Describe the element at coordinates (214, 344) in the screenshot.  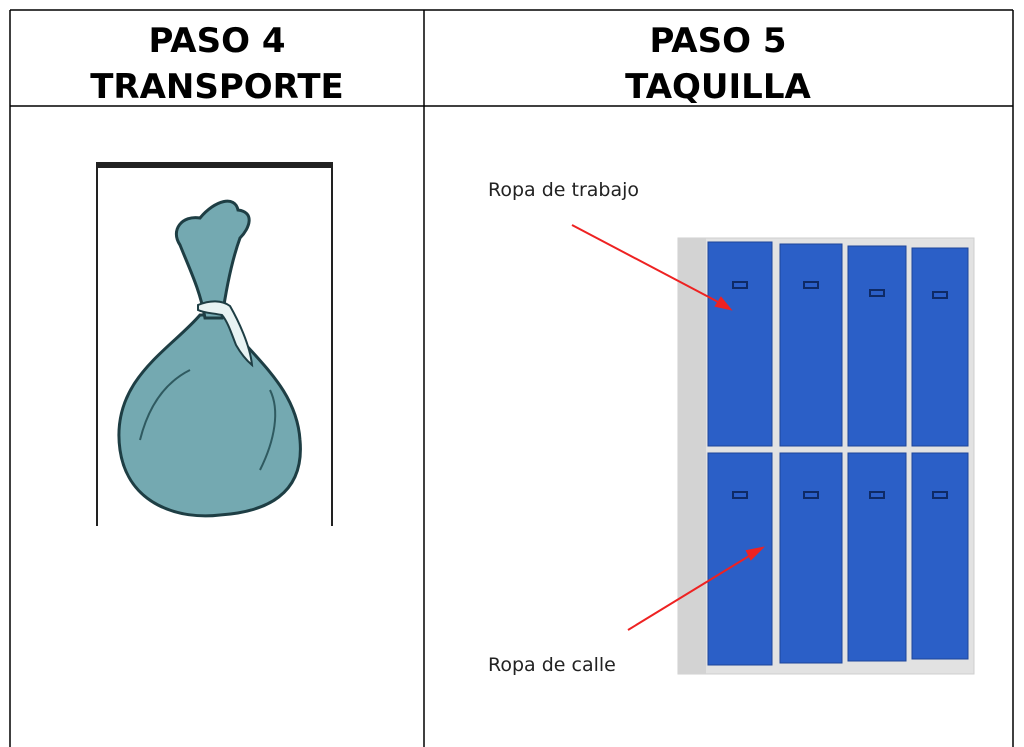
I see `bag-illustration` at that location.